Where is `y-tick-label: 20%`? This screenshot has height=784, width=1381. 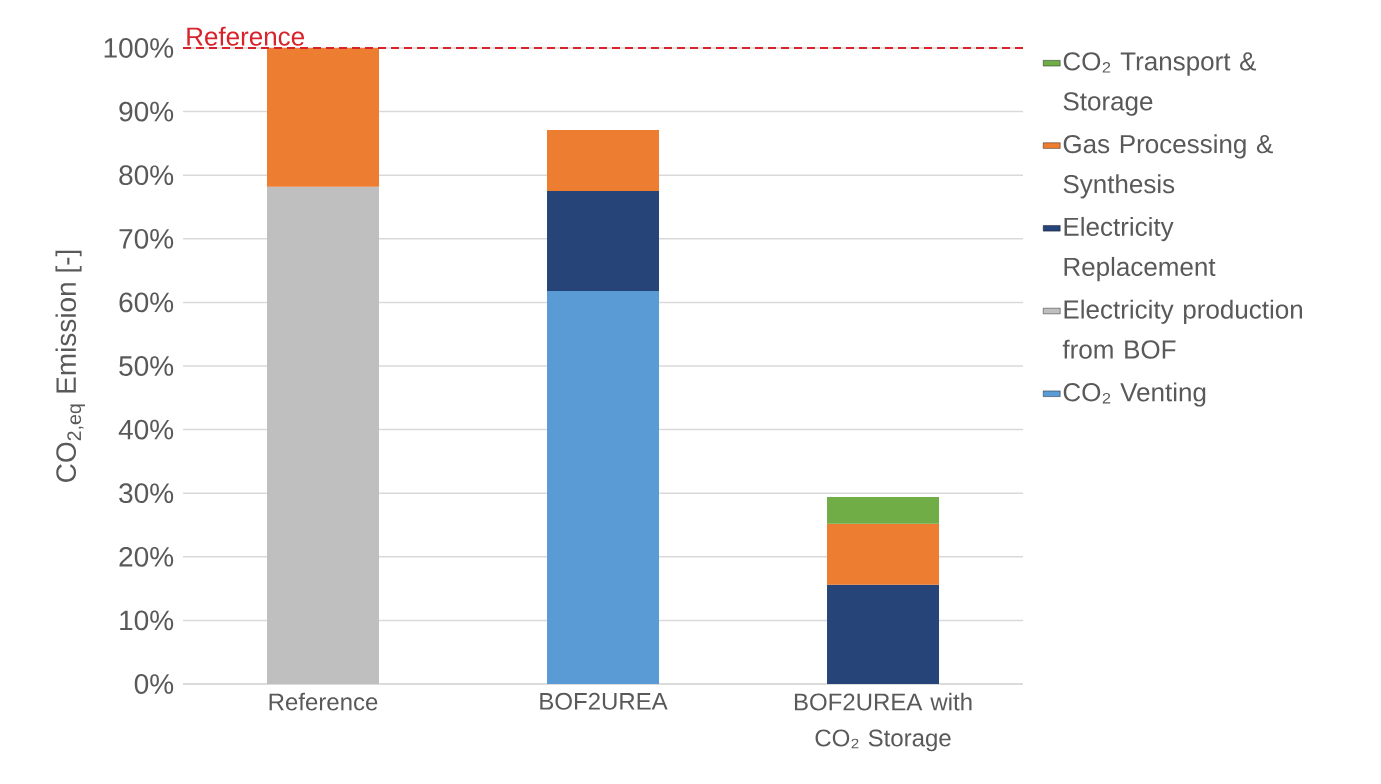
y-tick-label: 20% is located at coordinates (146, 556).